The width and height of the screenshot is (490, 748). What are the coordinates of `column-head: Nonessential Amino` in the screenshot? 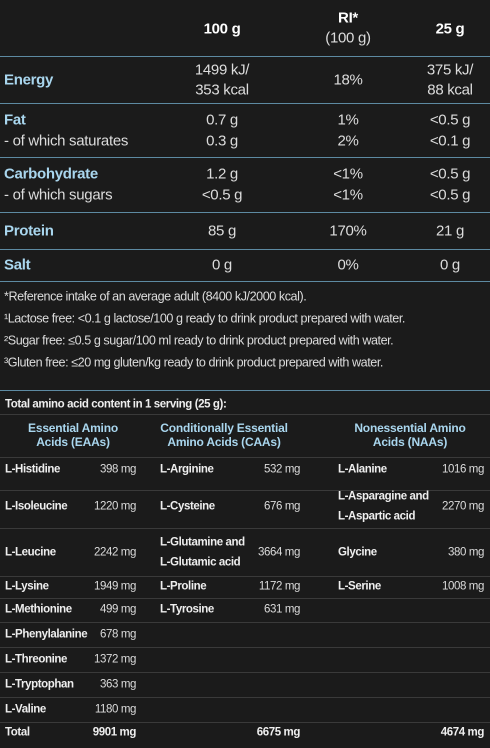 It's located at (410, 428).